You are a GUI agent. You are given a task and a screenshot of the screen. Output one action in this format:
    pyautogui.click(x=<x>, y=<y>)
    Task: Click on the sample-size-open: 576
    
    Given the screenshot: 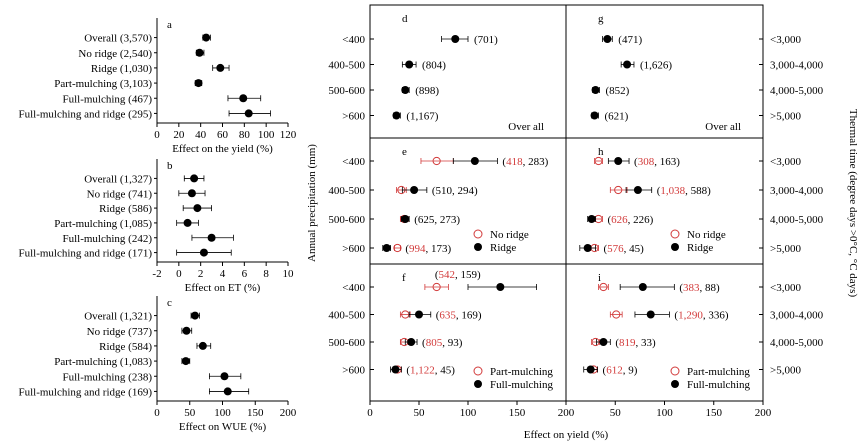 What is the action you would take?
    pyautogui.click(x=615, y=249)
    